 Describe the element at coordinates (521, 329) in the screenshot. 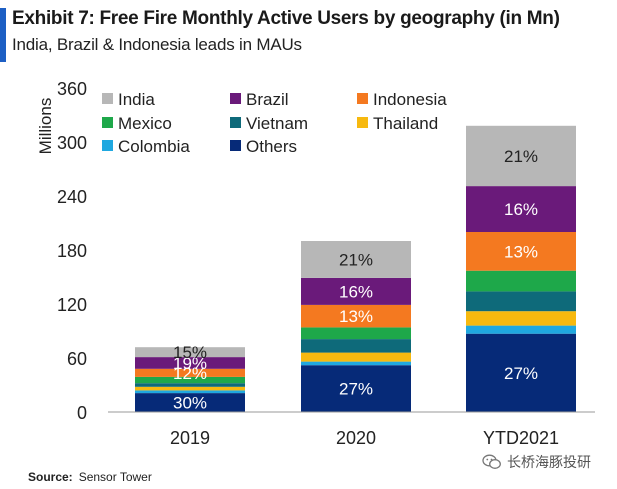

I see `bar-segment-colombia-ytd2021` at that location.